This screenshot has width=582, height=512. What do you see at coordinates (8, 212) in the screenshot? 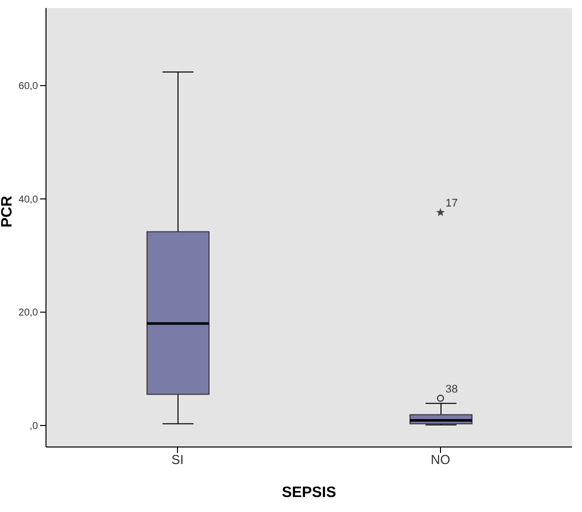
I see `y-axis-title: PCR` at bounding box center [8, 212].